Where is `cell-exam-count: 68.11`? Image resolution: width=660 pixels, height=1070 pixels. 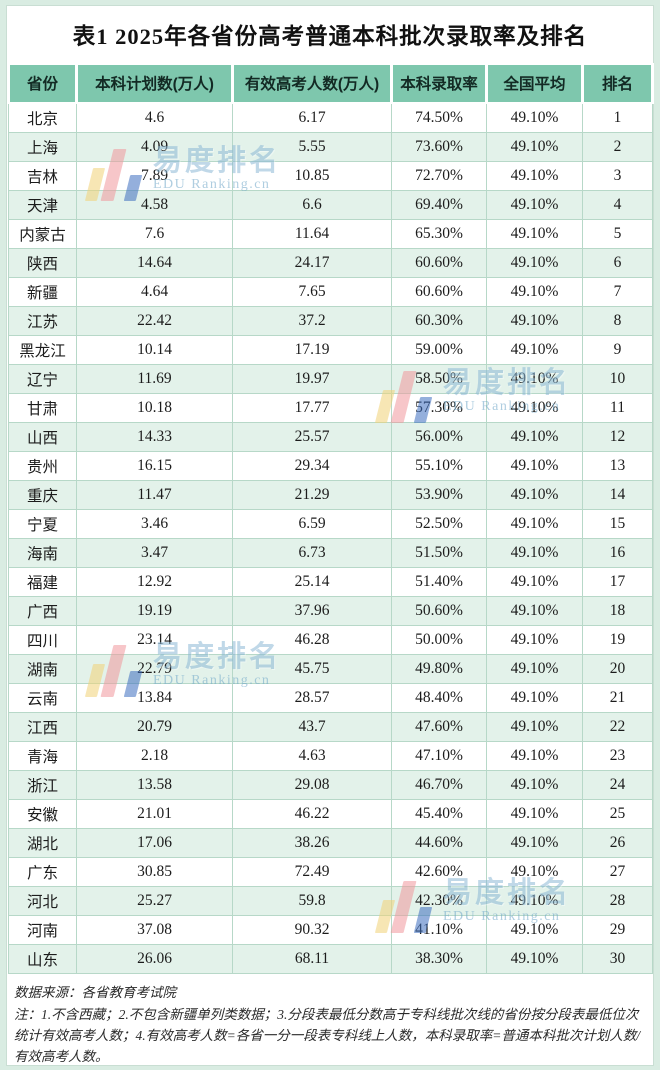
cell-exam-count: 68.11 is located at coordinates (312, 958).